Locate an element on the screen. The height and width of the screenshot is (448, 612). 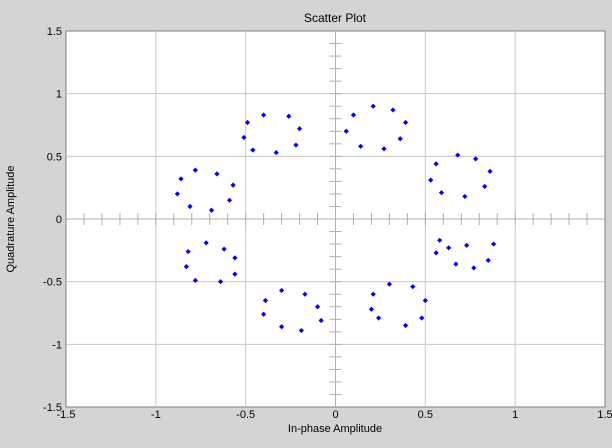
x-axis-label: In-phase Amplitude is located at coordinates (335, 429).